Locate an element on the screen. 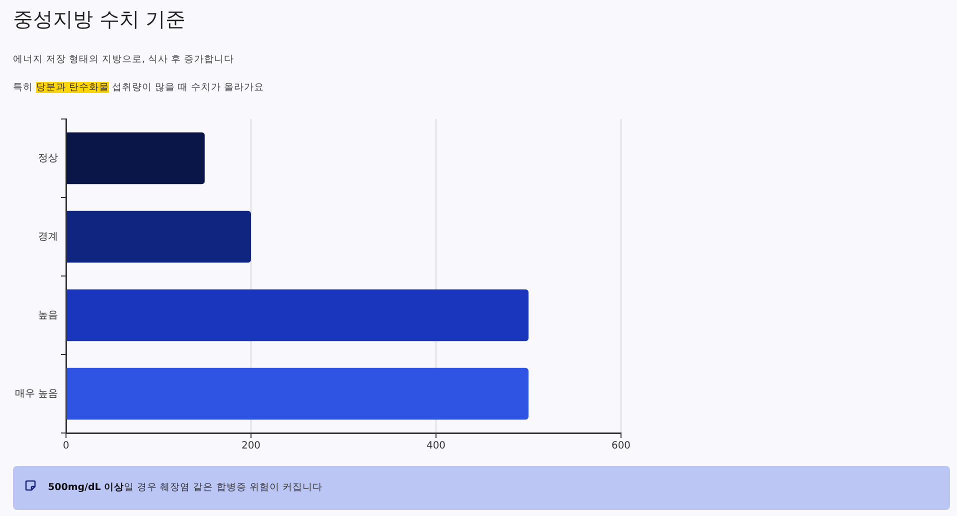  x-tick-label: 600 is located at coordinates (621, 446).